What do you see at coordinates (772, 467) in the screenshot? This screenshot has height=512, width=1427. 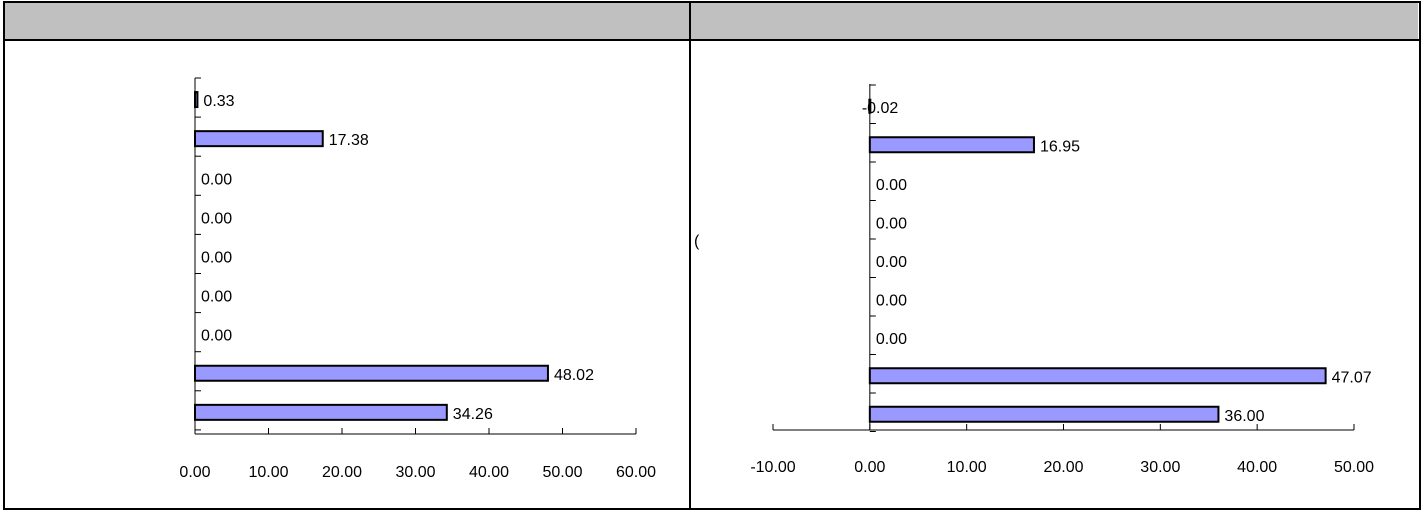 I see `value-tick-label: -10.00` at bounding box center [772, 467].